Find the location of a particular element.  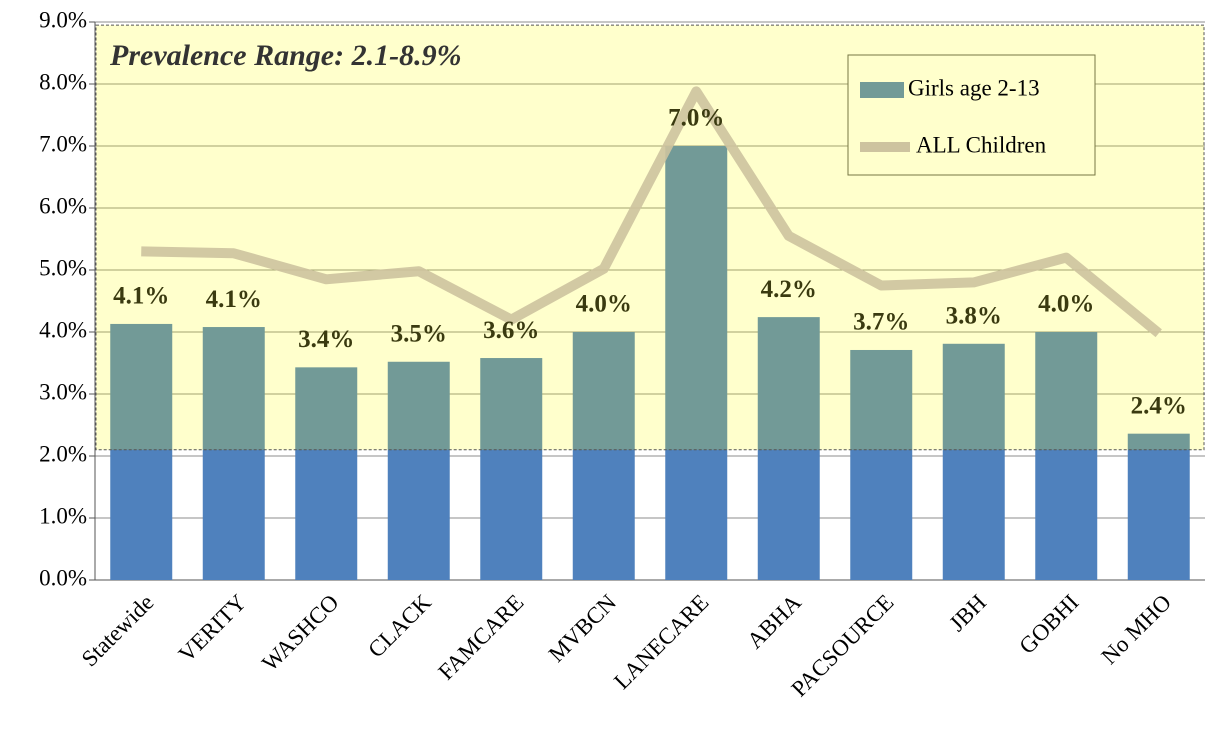

x-tick-label: ABHA is located at coordinates (774, 621).